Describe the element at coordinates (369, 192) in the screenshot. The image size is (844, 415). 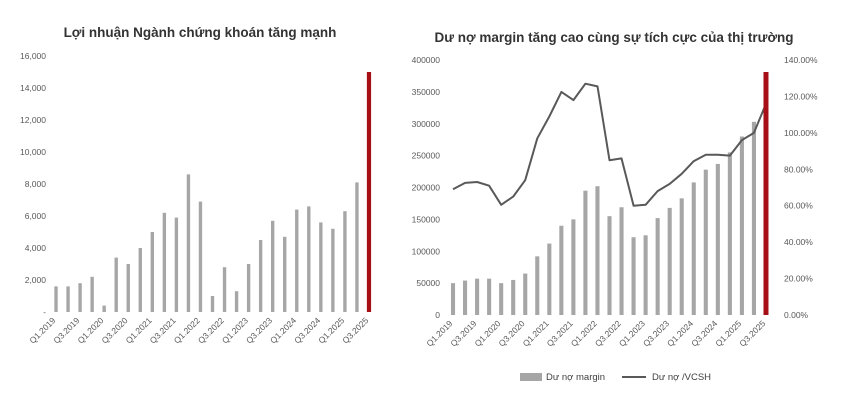
I see `profit-bar-highlight` at that location.